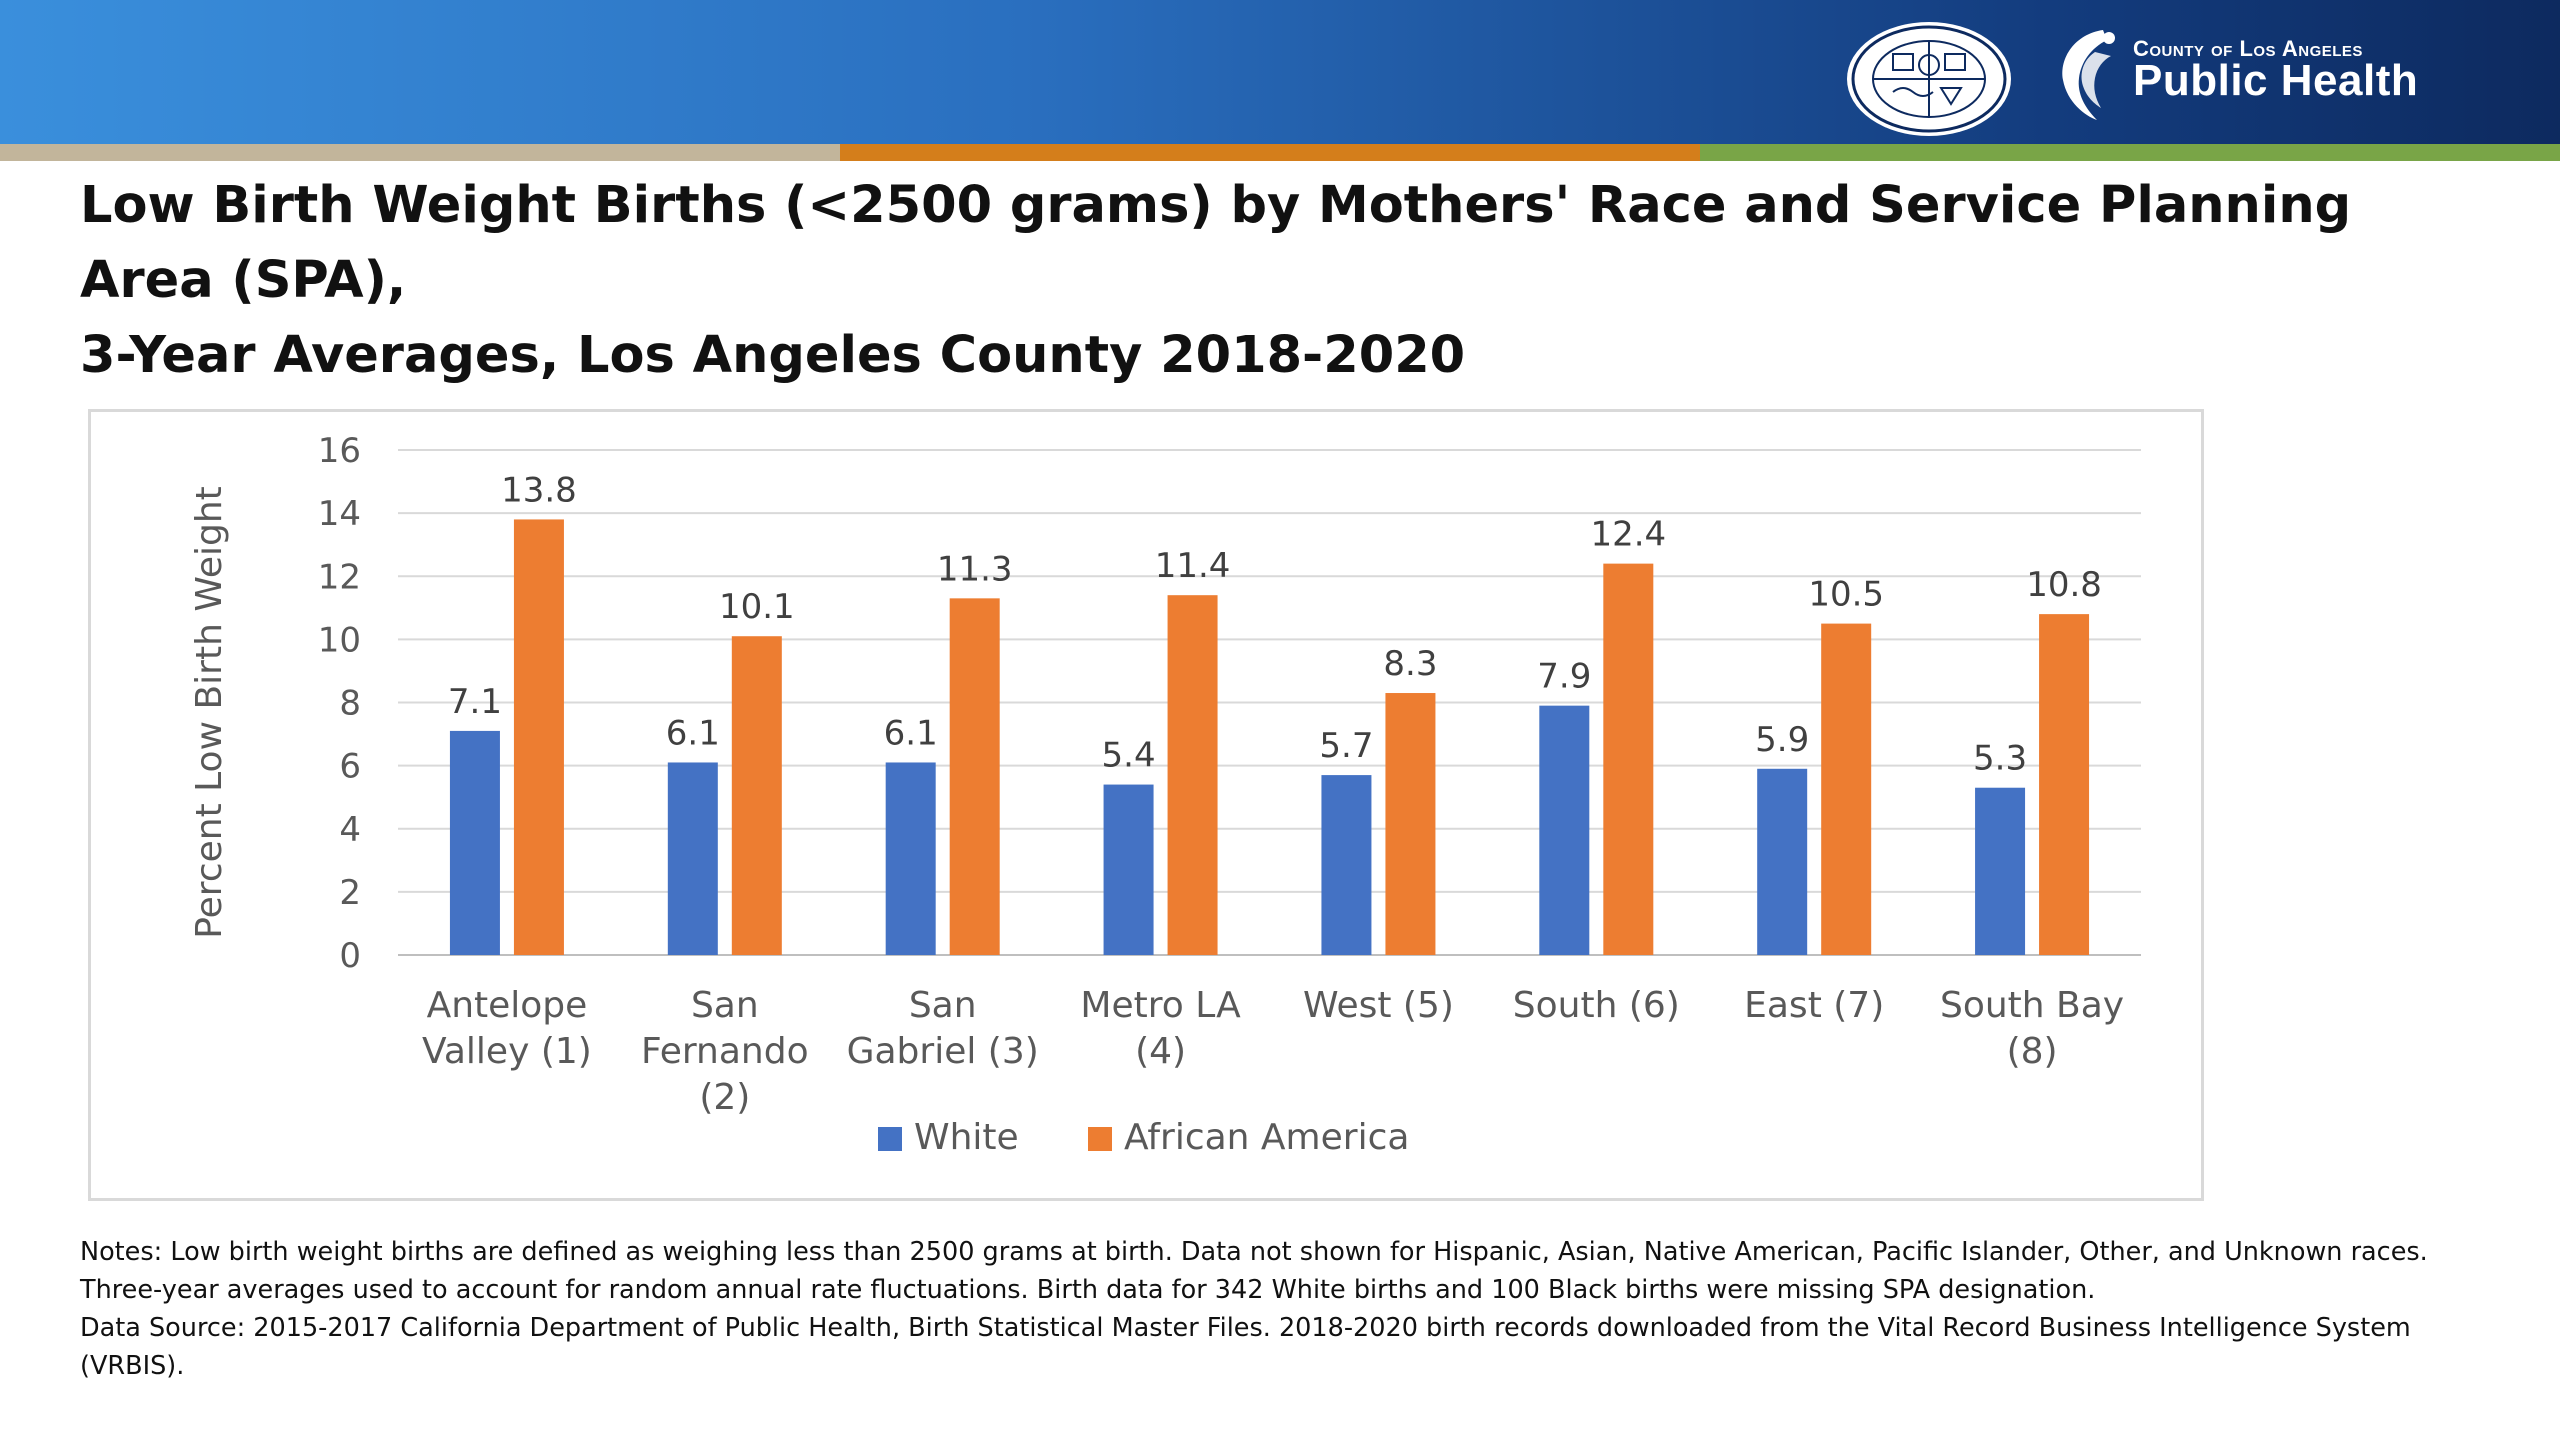 The image size is (2560, 1440). Describe the element at coordinates (1628, 535) in the screenshot. I see `data-label: 12.4` at that location.